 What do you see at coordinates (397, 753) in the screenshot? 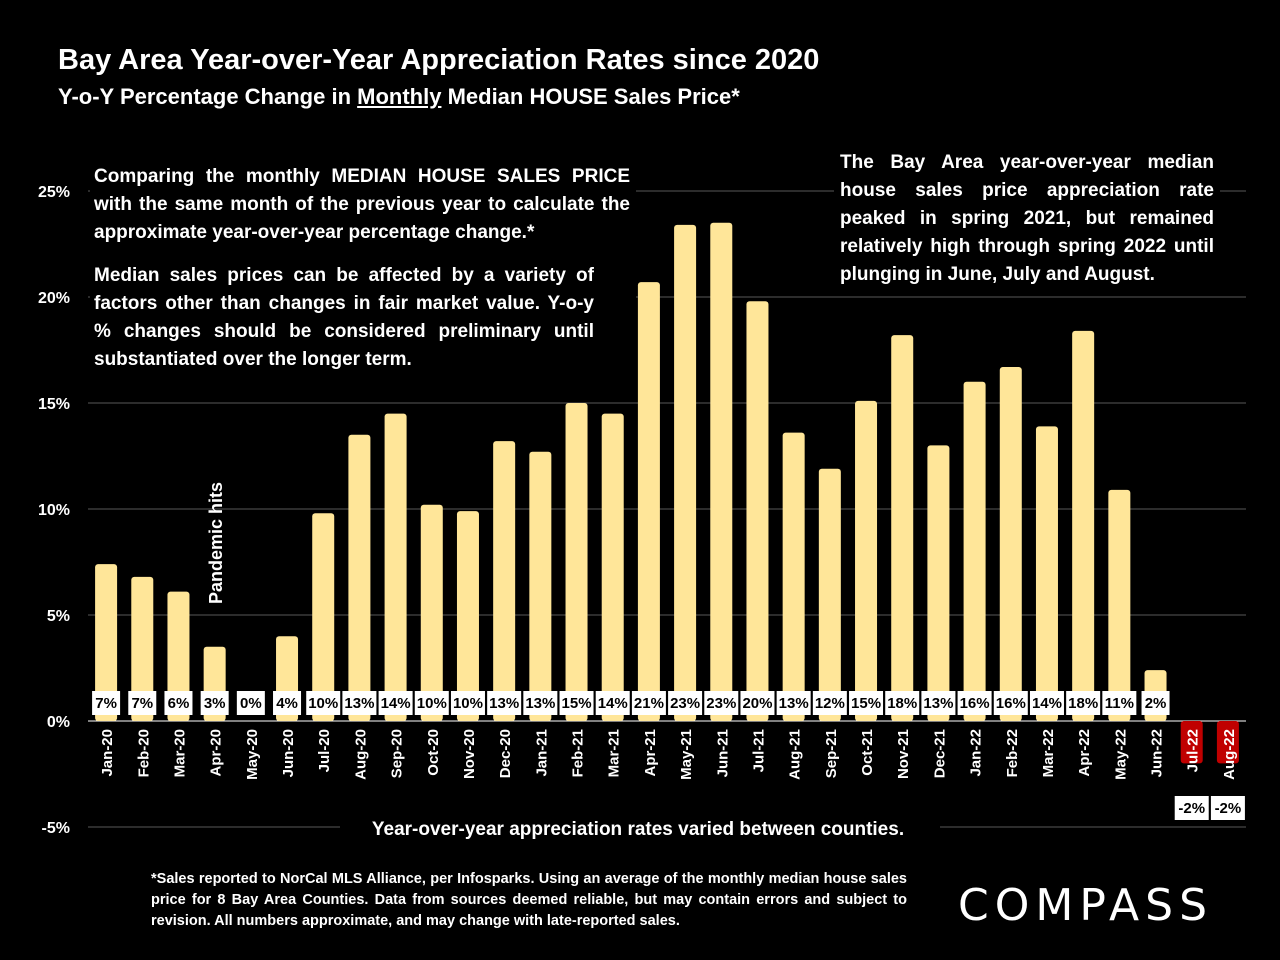
I see `x-tick-label: Sep-20` at bounding box center [397, 753].